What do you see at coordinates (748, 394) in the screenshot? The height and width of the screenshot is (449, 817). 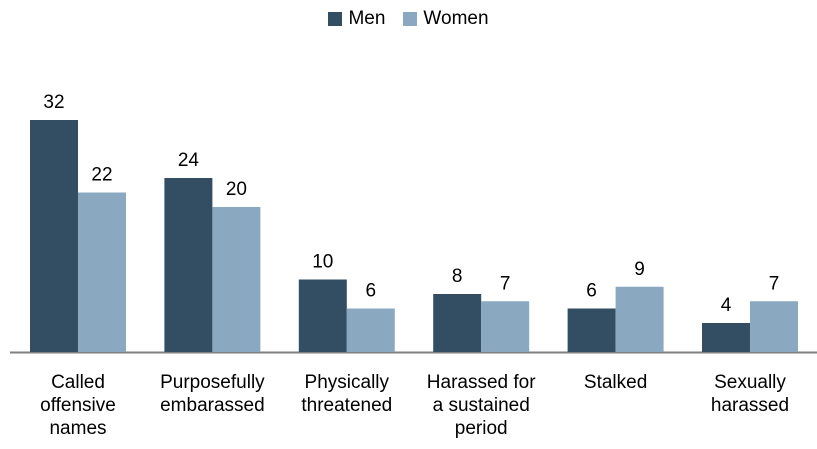 I see `category-label-5: Sexually harassed` at bounding box center [748, 394].